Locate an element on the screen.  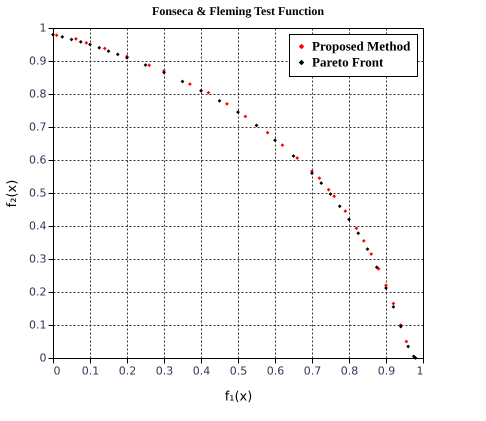
y-tick-label: 0.7 is located at coordinates (37, 127).